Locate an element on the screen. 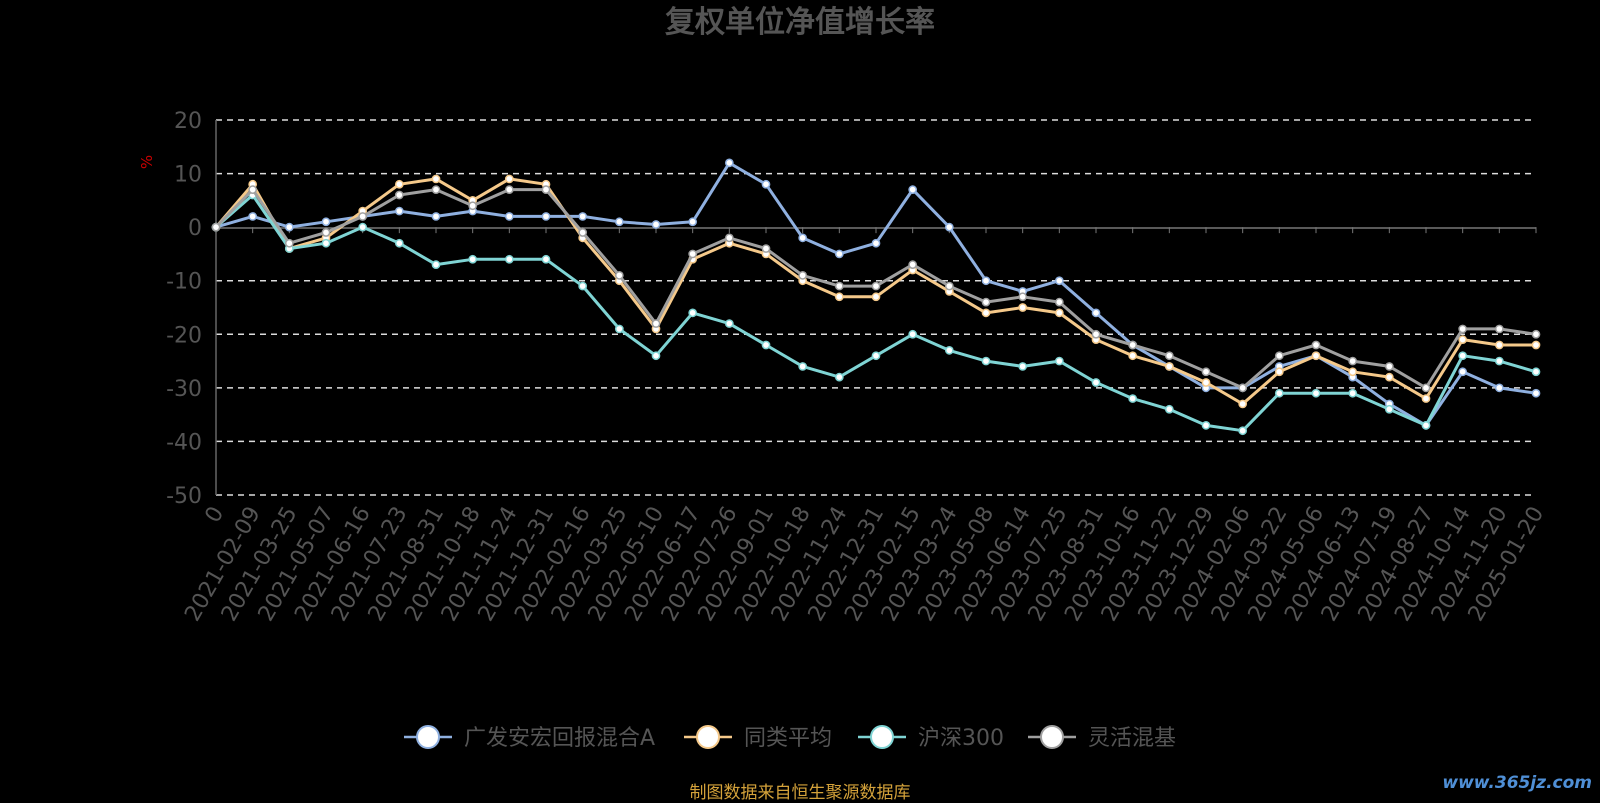 The height and width of the screenshot is (803, 1600). legend: 广发安宏回报混合A 同类平均 沪深300 灵活混基 is located at coordinates (790, 738).